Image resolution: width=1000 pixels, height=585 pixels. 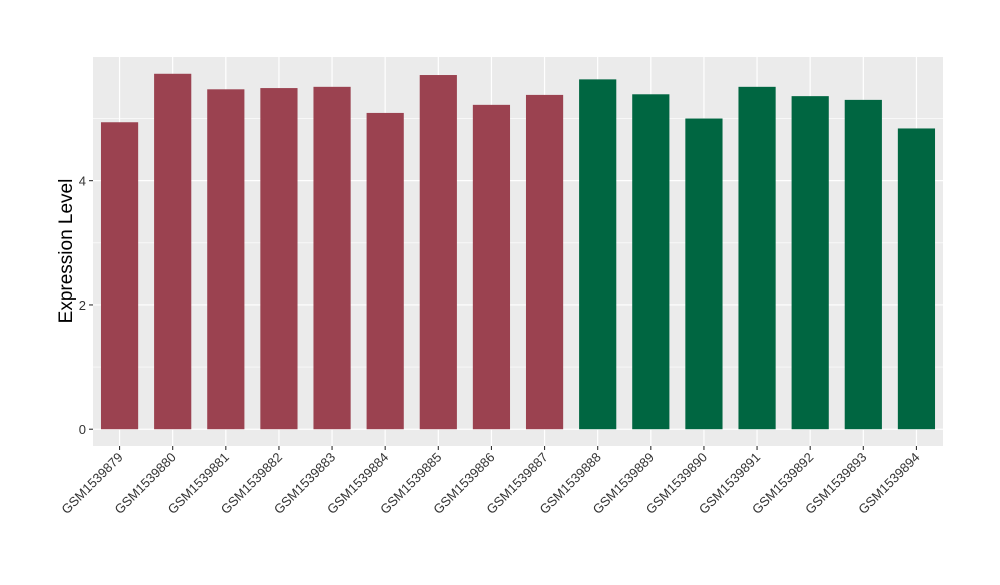 What do you see at coordinates (226, 259) in the screenshot?
I see `bar-GSM1539881` at bounding box center [226, 259].